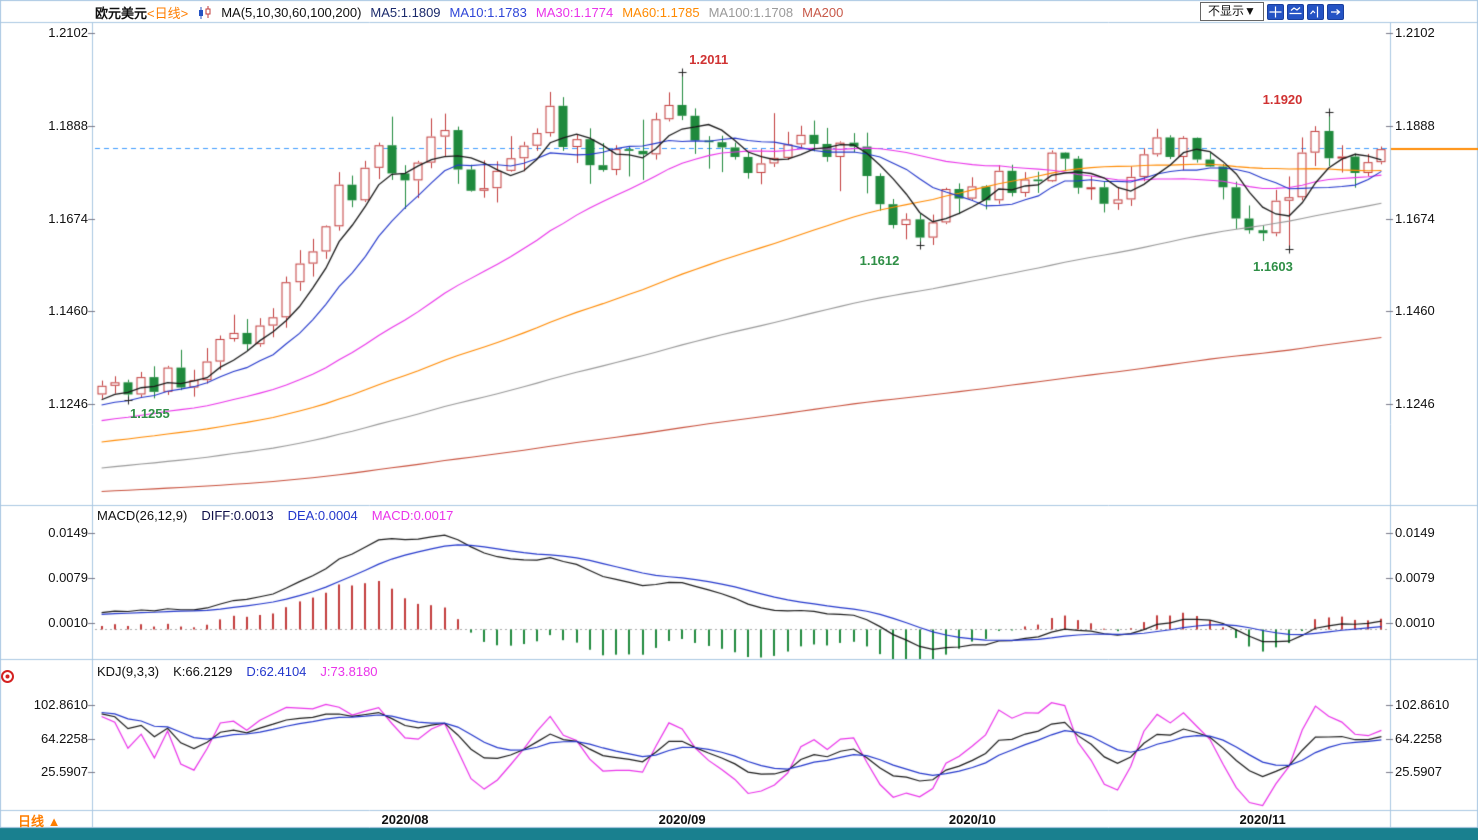 The image size is (1478, 840). Describe the element at coordinates (142, 515) in the screenshot. I see `macd-title: MACD(26,12,9)` at that location.